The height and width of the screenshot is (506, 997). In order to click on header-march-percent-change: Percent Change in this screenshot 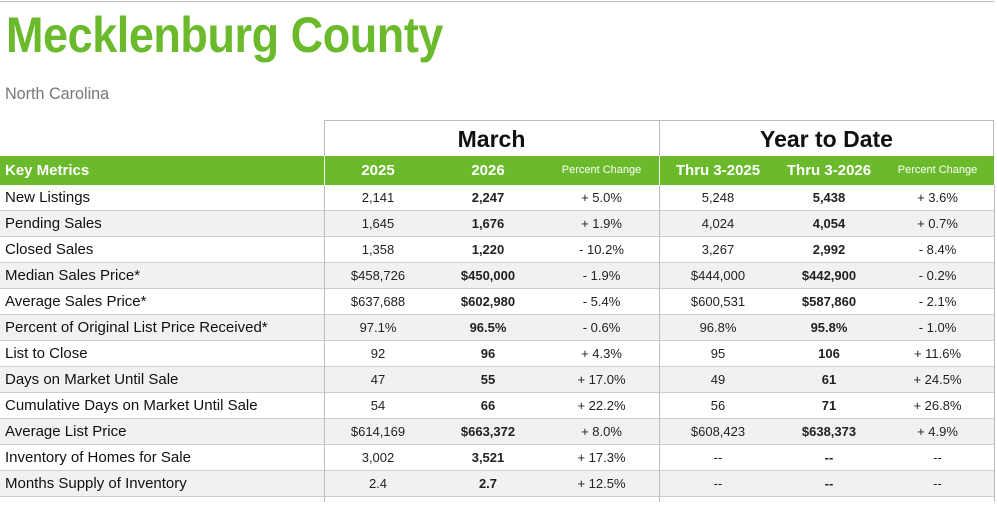, I will do `click(601, 170)`.